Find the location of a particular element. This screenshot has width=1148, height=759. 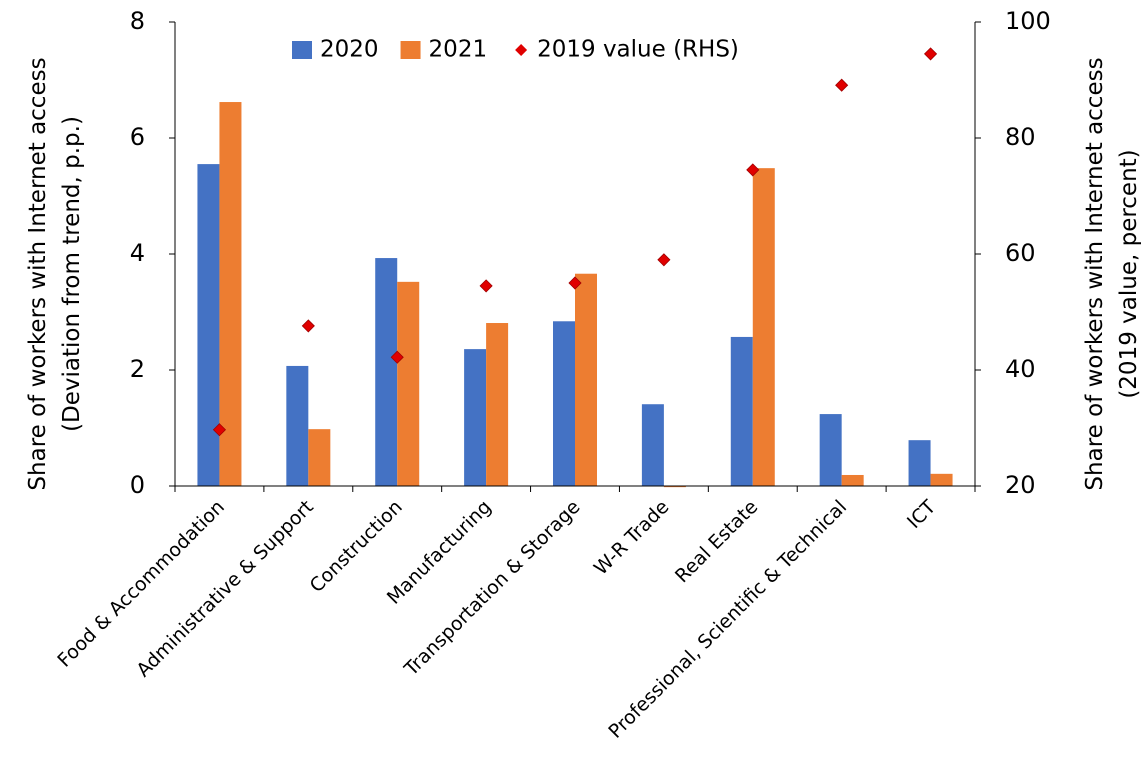

legend-label: 2019 value (RHS) is located at coordinates (638, 50).